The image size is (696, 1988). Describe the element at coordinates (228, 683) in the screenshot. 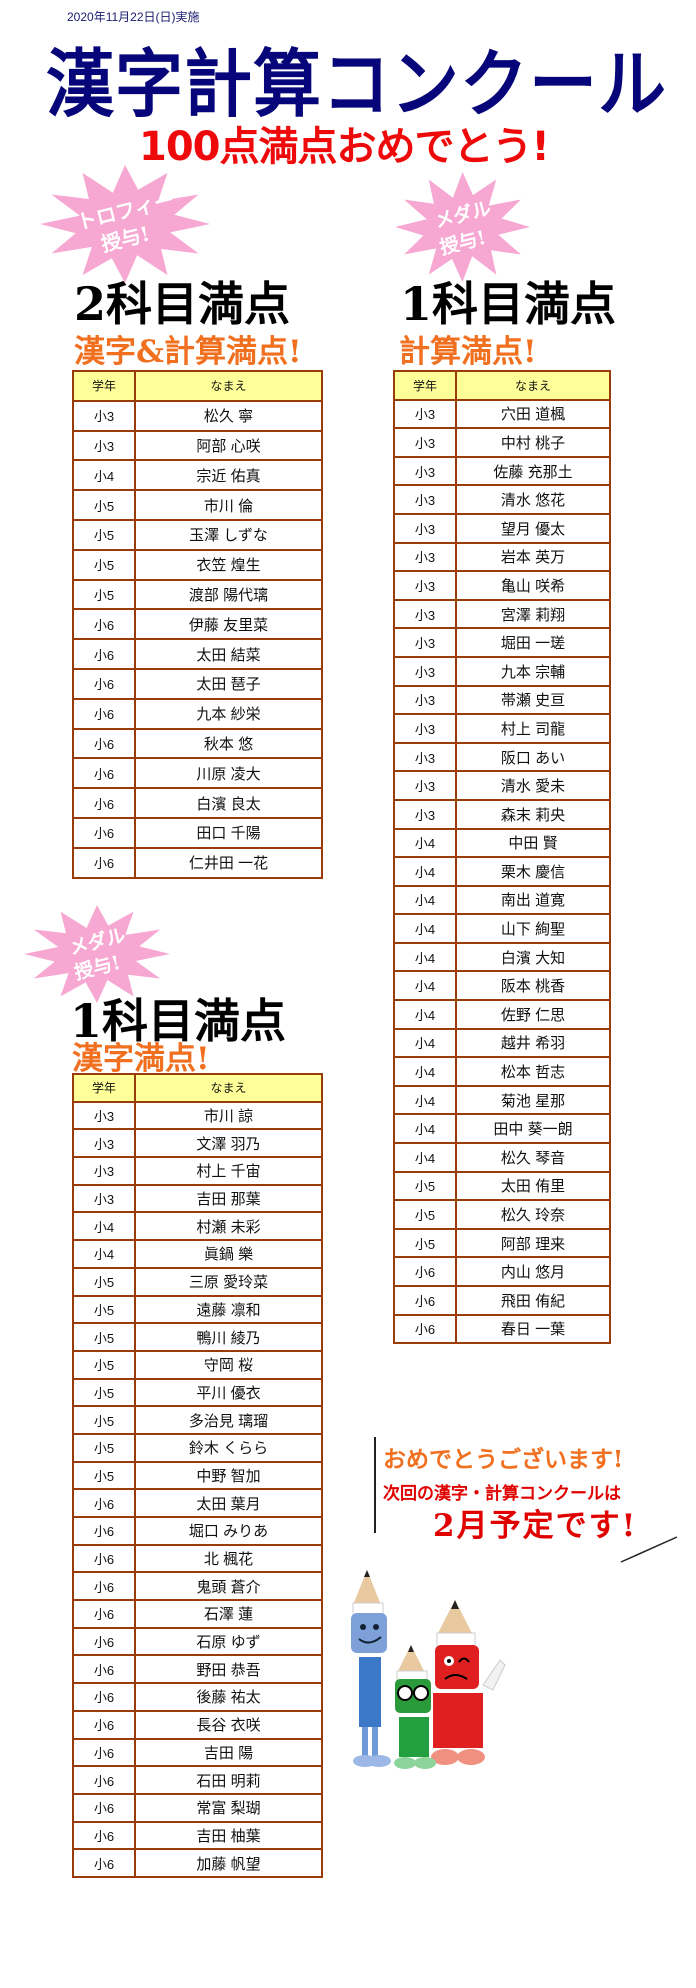

I see `name-cell: 太田 琶子` at that location.